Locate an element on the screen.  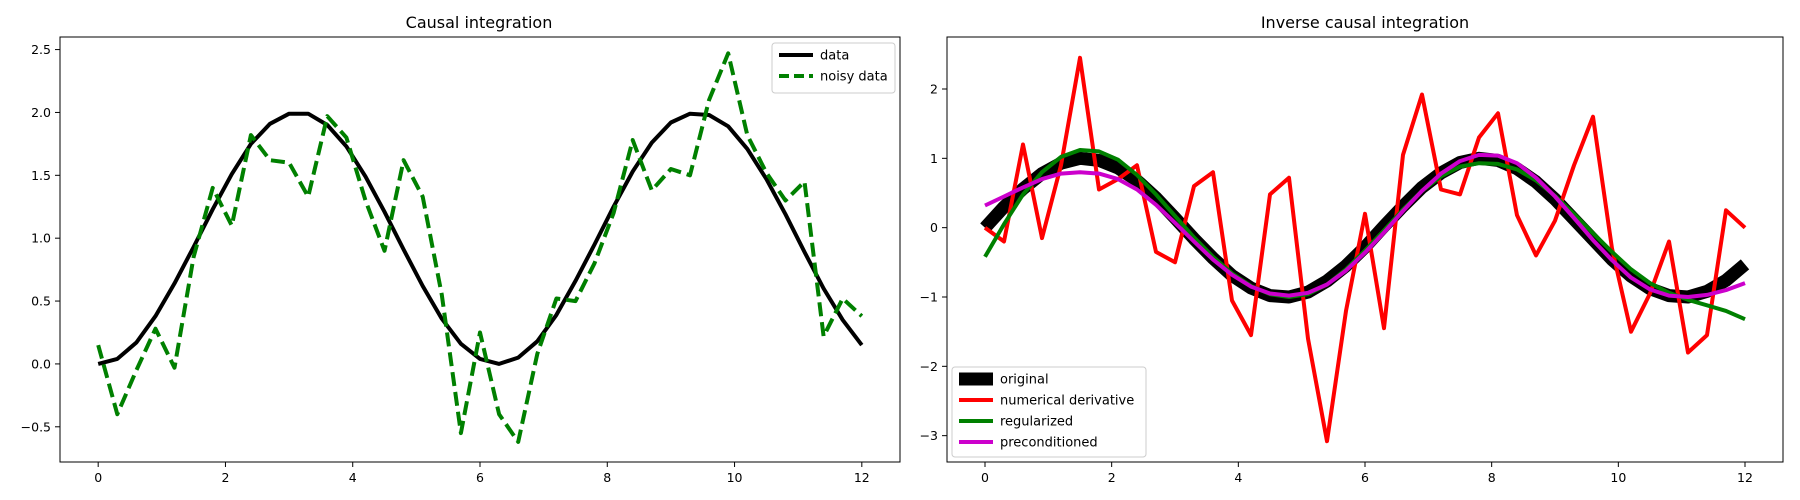
chart-title: Causal integration is located at coordinates (479, 22).